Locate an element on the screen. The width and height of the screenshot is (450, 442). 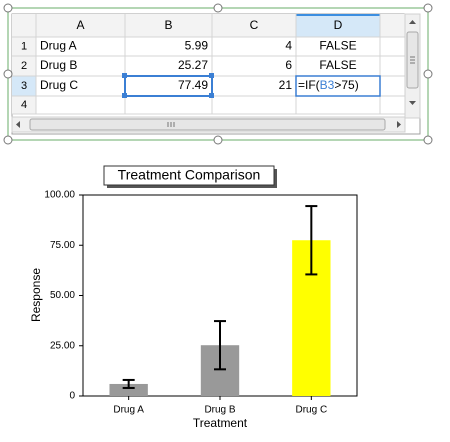
column-header: C is located at coordinates (254, 25).